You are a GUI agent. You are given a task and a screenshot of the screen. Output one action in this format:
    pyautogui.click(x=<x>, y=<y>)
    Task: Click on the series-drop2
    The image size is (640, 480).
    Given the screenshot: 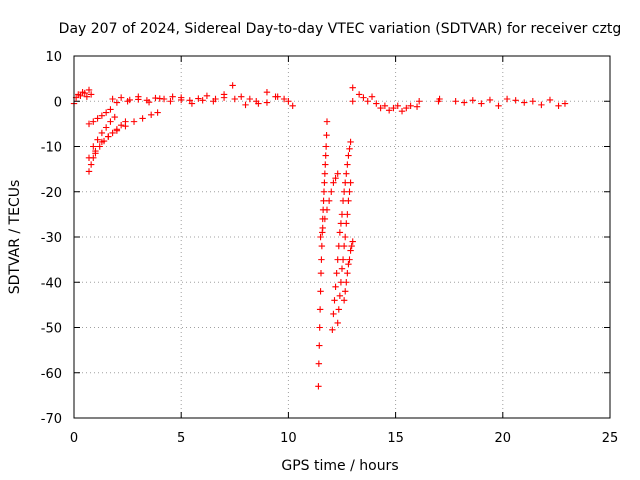 What is the action you would take?
    pyautogui.click(x=329, y=205)
    